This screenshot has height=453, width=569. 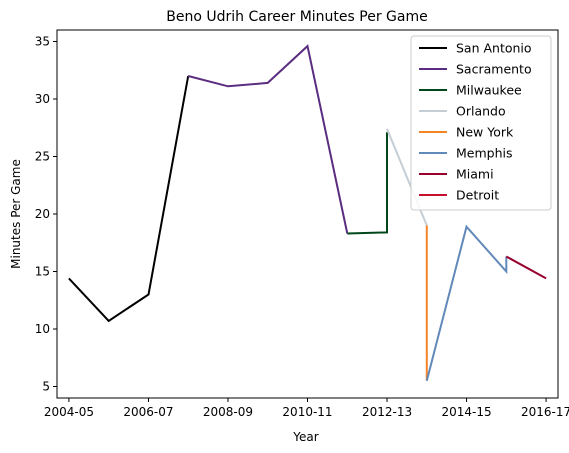 I want to click on series-line-memphis, so click(x=466, y=303).